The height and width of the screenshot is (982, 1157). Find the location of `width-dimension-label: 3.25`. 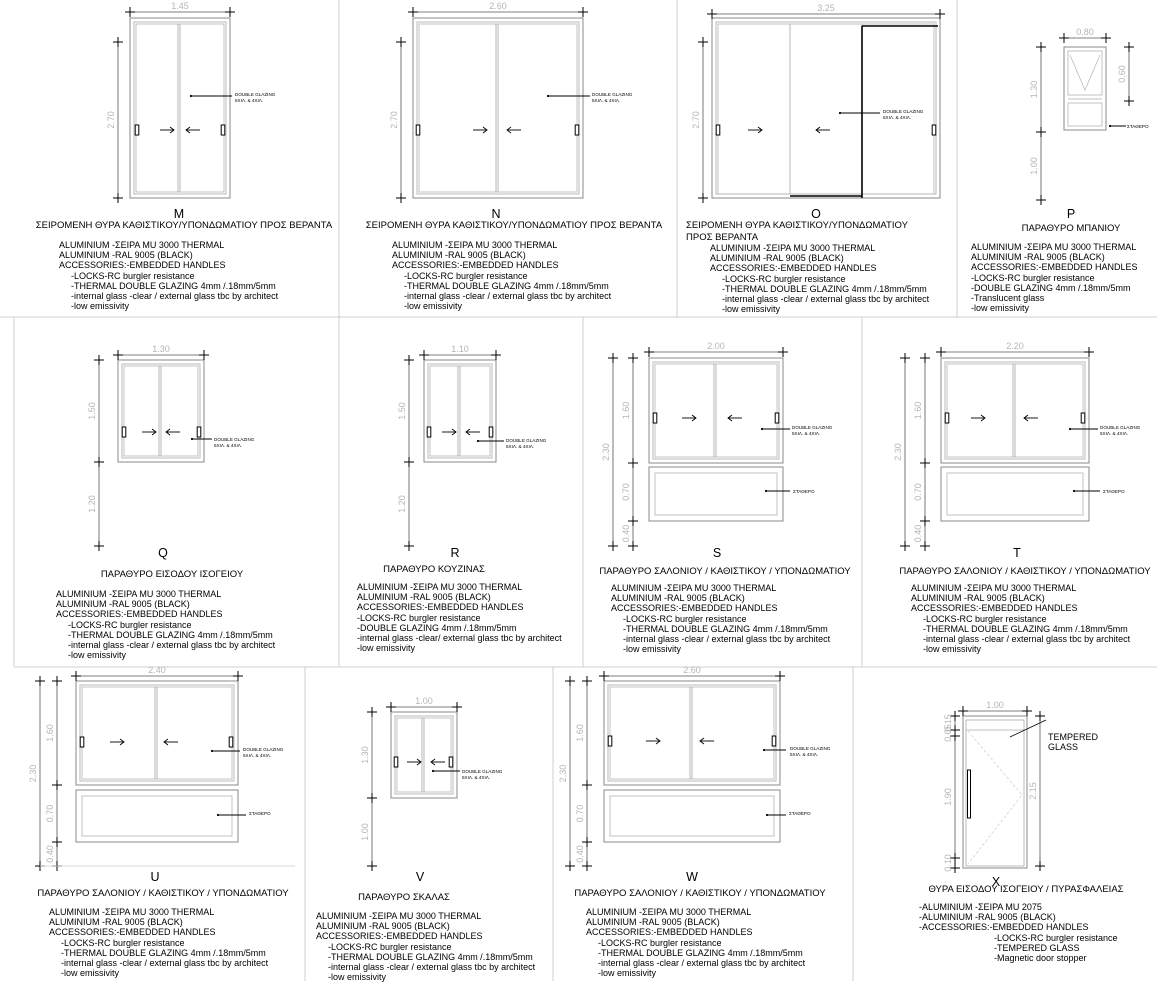

width-dimension-label: 3.25 is located at coordinates (826, 8).